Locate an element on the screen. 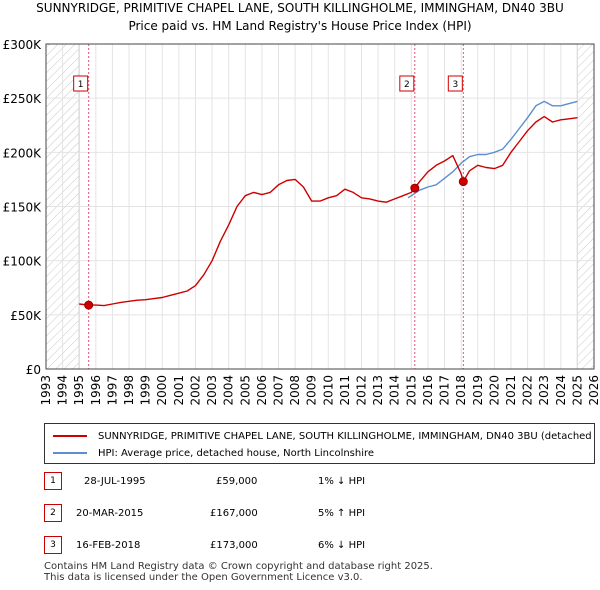  y-tick-label: £0 is located at coordinates (33, 370).